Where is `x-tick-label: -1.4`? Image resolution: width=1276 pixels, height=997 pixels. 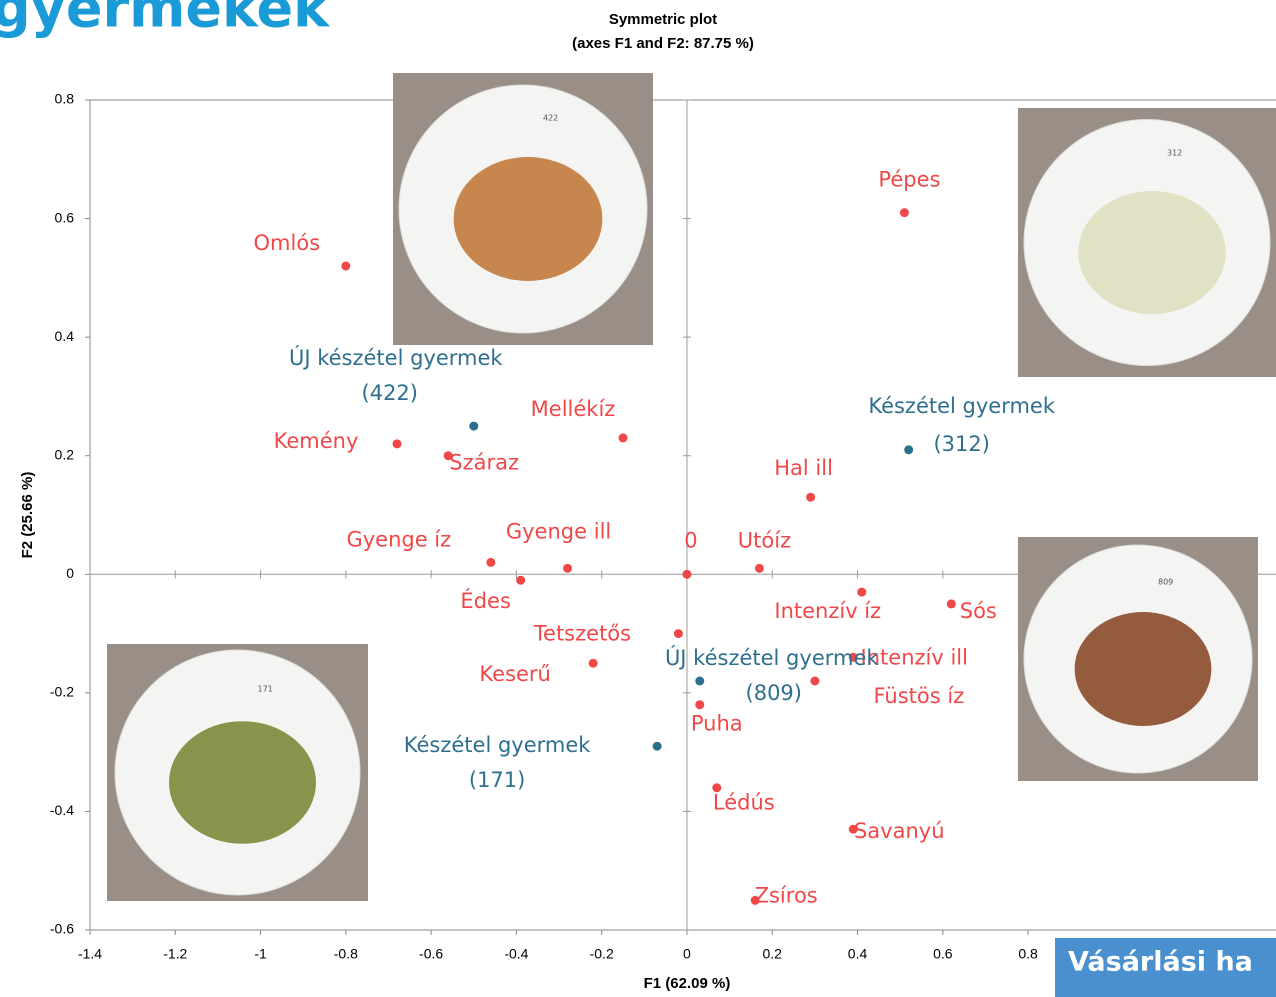 x-tick-label: -1.4 is located at coordinates (90, 954).